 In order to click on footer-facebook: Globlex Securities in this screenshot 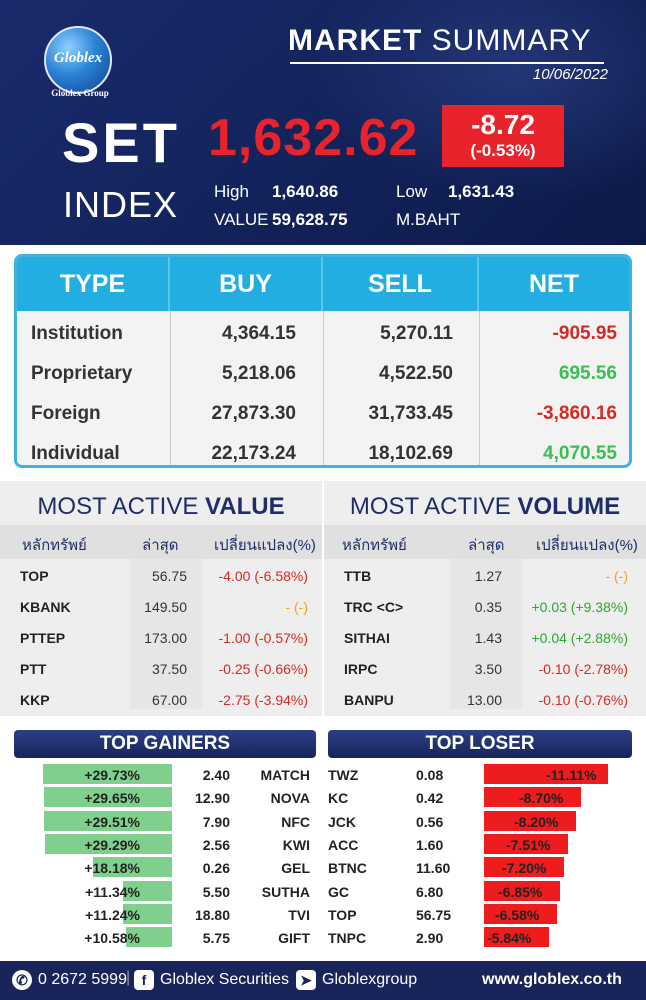, I will do `click(224, 979)`.